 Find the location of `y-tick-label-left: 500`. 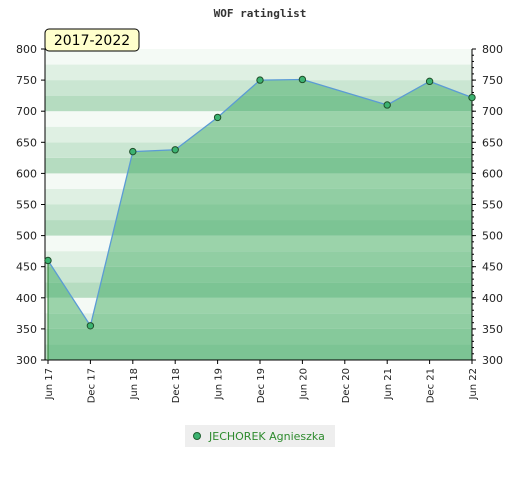

y-tick-label-left: 500 is located at coordinates (26, 236).